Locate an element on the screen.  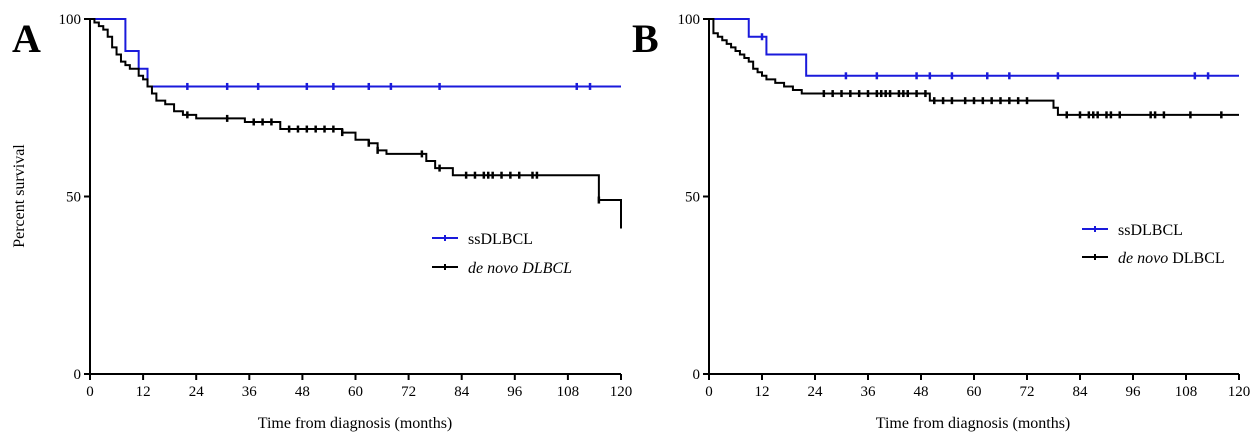
x-tick-label-72-b: 72 is located at coordinates (1027, 392).